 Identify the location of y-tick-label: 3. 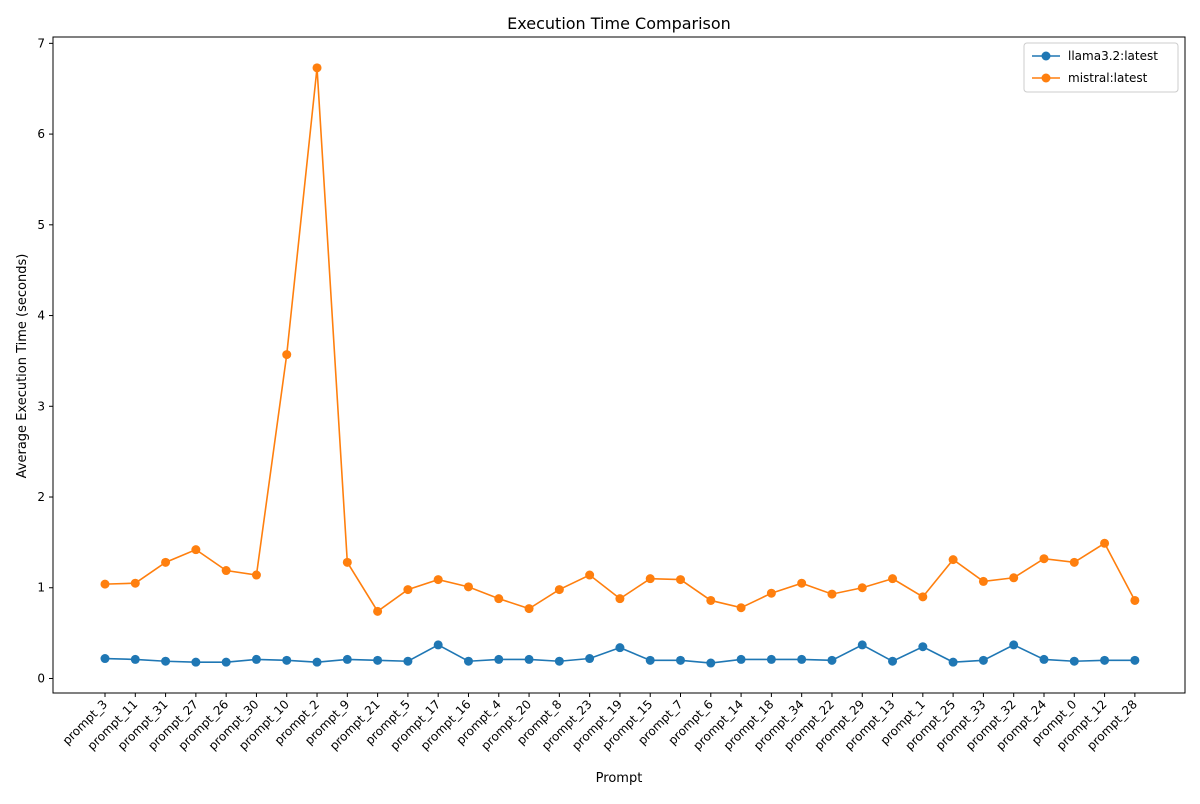
(41, 406).